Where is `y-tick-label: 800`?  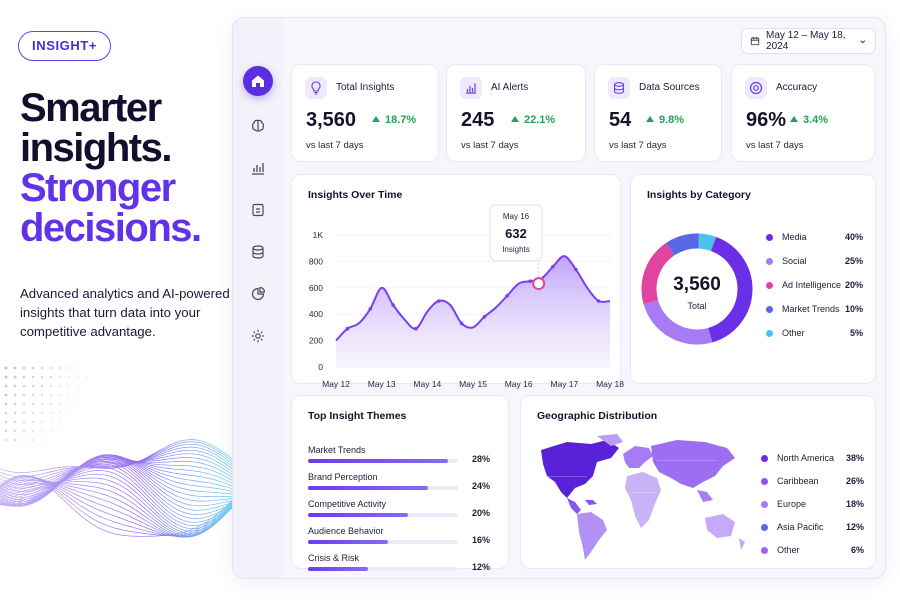 y-tick-label: 800 is located at coordinates (316, 261).